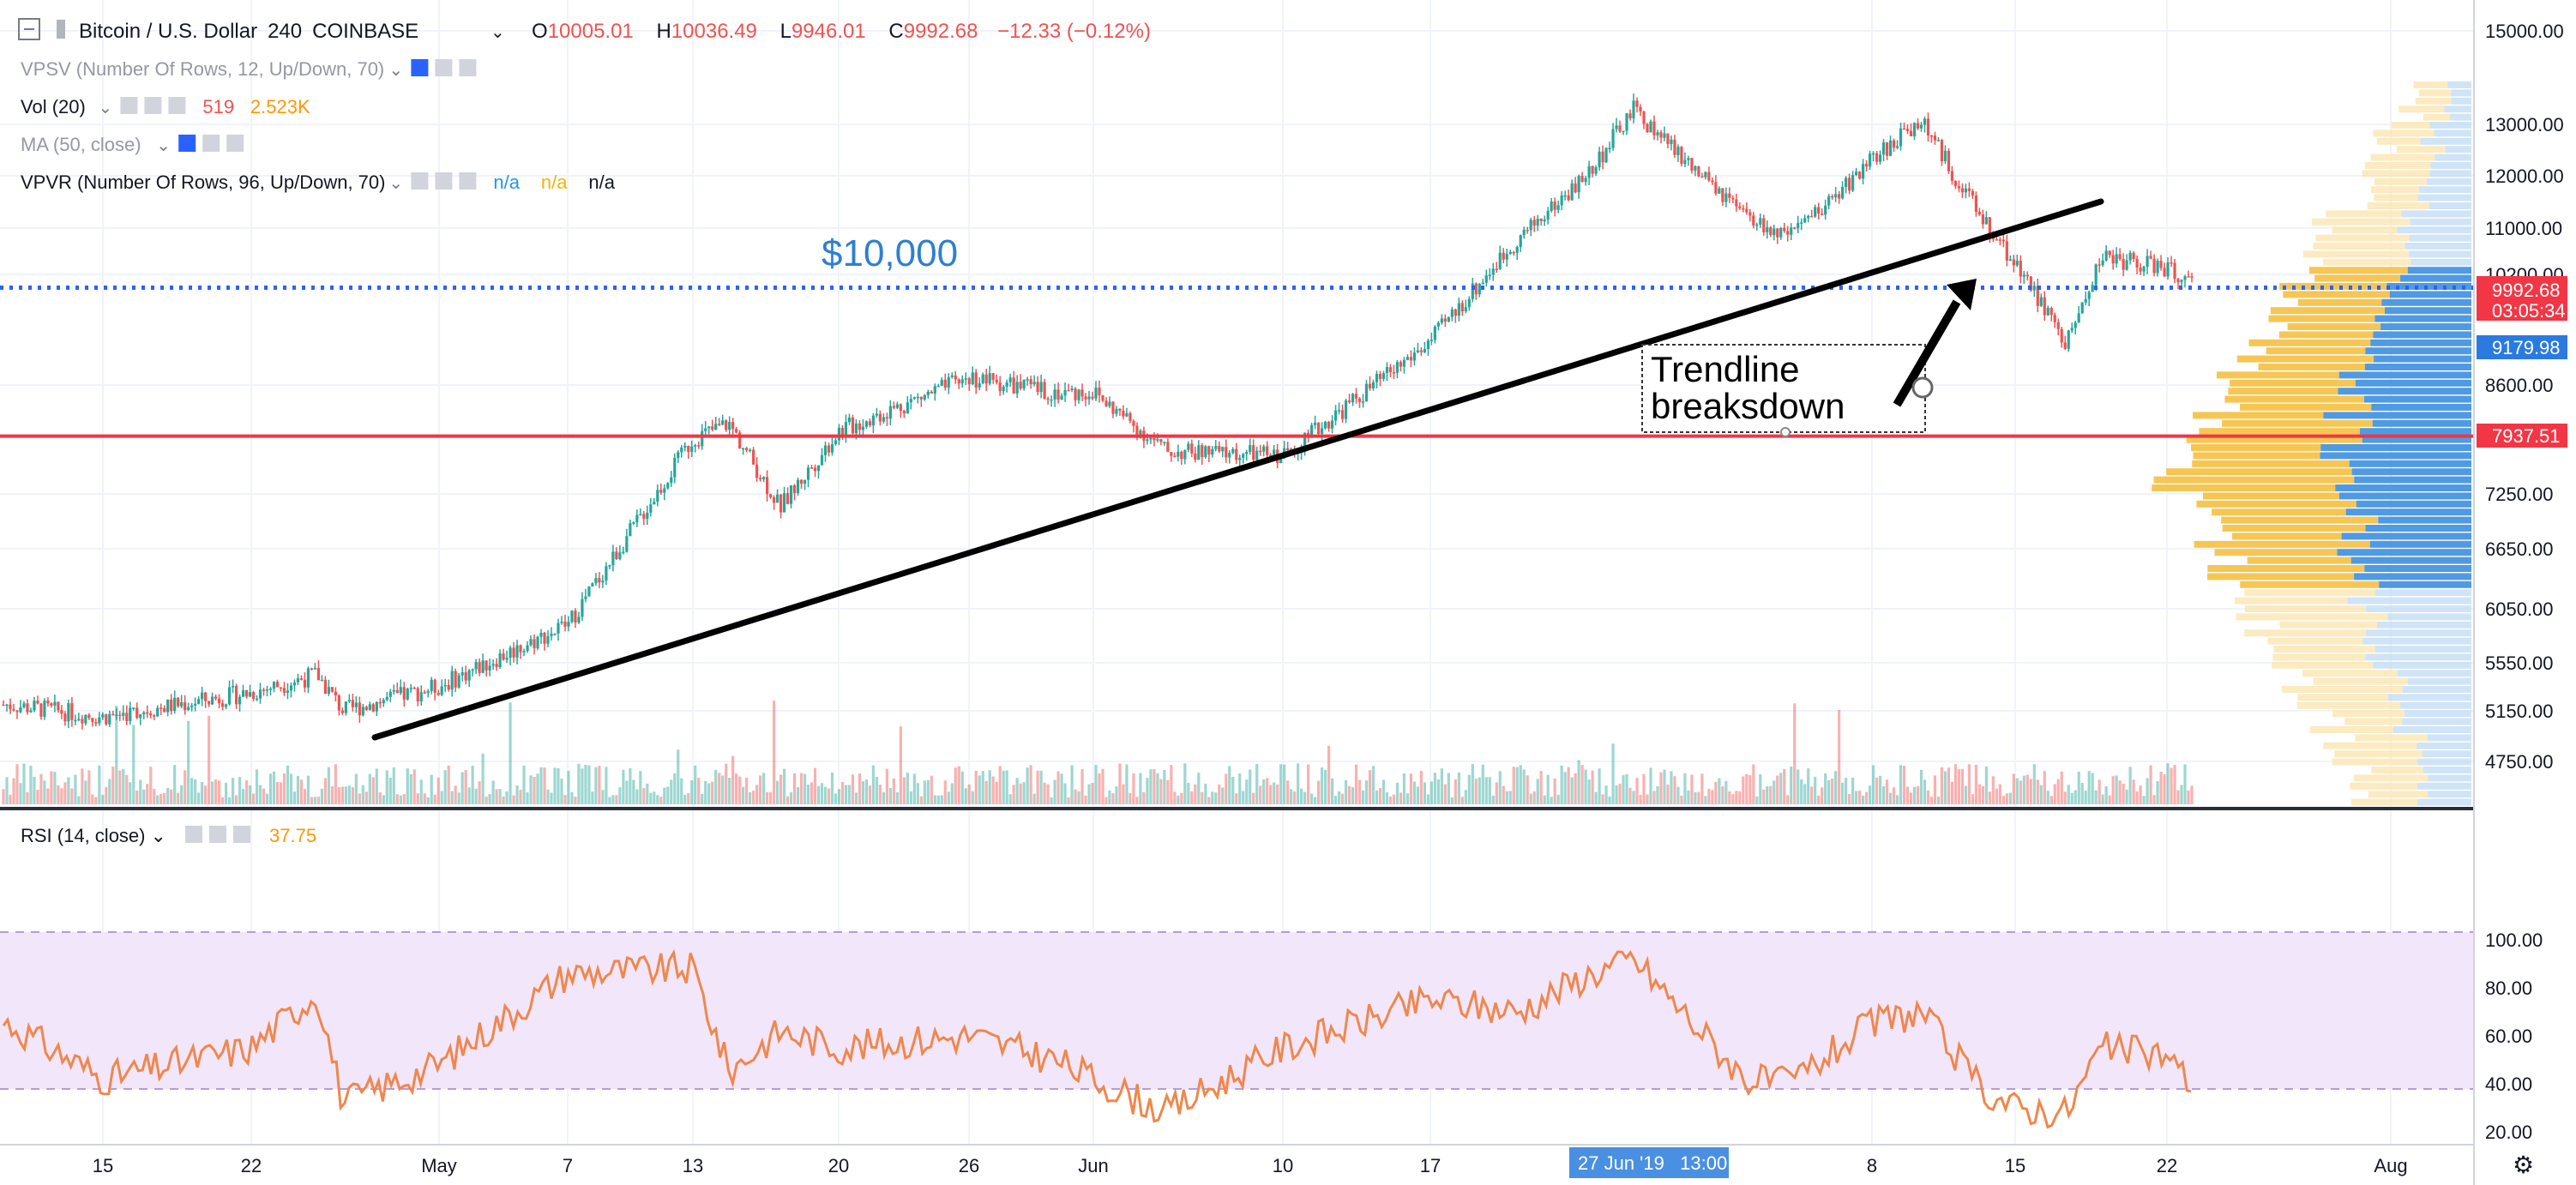 The image size is (2576, 1185). What do you see at coordinates (2523, 1165) in the screenshot?
I see `gear-icon: ⚙` at bounding box center [2523, 1165].